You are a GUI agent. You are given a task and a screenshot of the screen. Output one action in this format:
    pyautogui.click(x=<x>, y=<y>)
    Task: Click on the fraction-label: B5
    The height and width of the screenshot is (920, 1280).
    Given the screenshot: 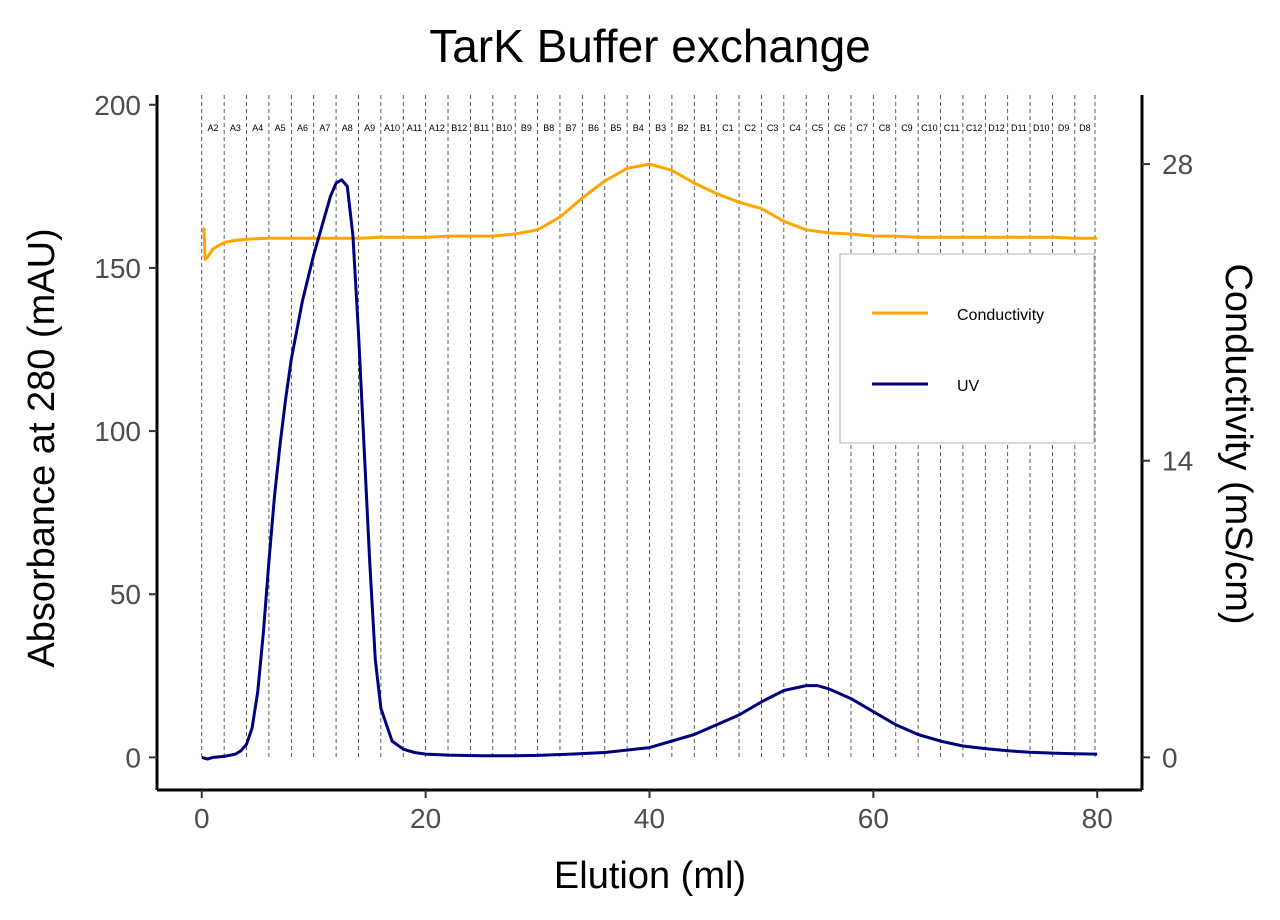 What is the action you would take?
    pyautogui.click(x=615, y=128)
    